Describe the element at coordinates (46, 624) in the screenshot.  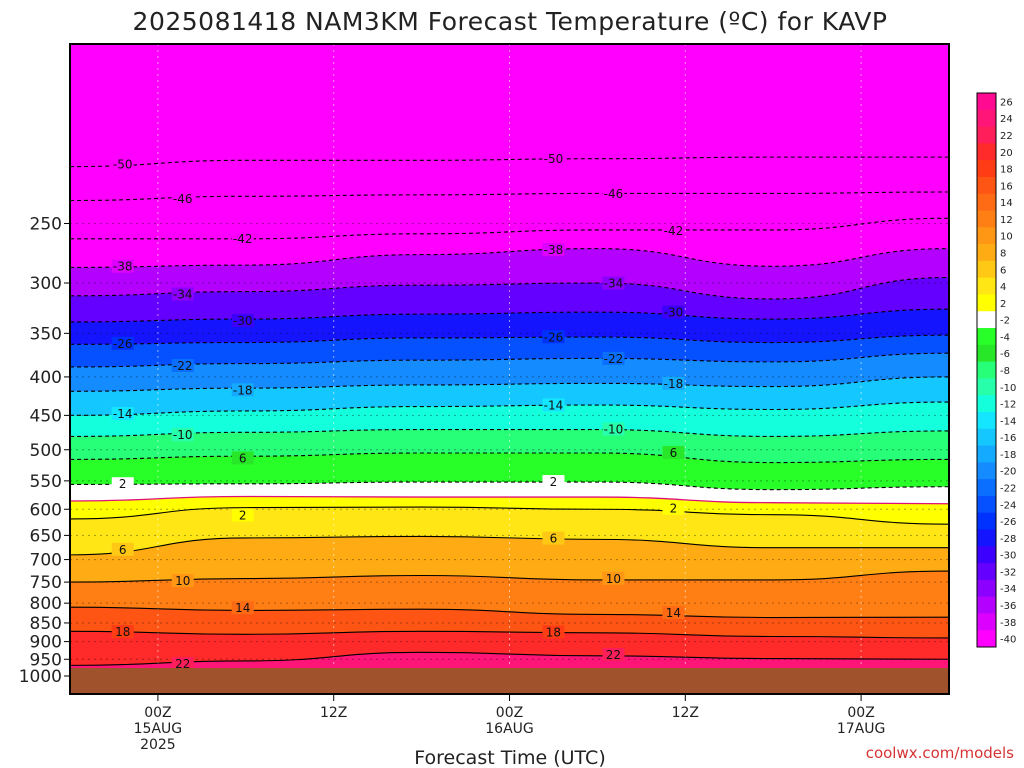
I see `y-tick-label: 850` at that location.